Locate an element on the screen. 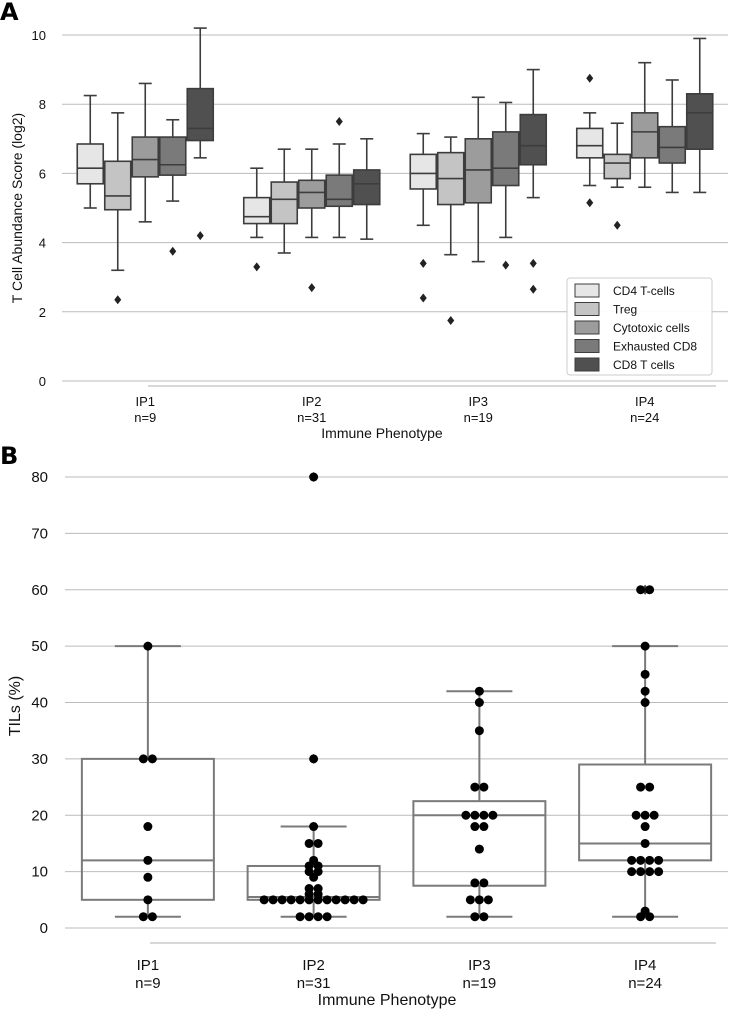  legend-box is located at coordinates (639, 326).